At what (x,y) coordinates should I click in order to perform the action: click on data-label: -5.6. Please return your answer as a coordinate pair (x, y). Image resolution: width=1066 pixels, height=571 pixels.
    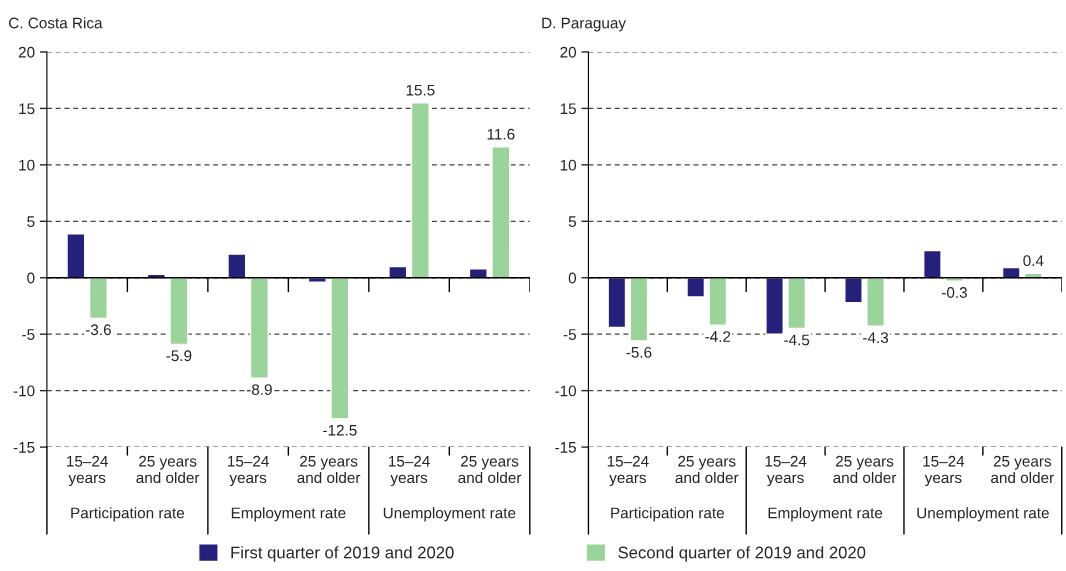
    Looking at the image, I should click on (639, 352).